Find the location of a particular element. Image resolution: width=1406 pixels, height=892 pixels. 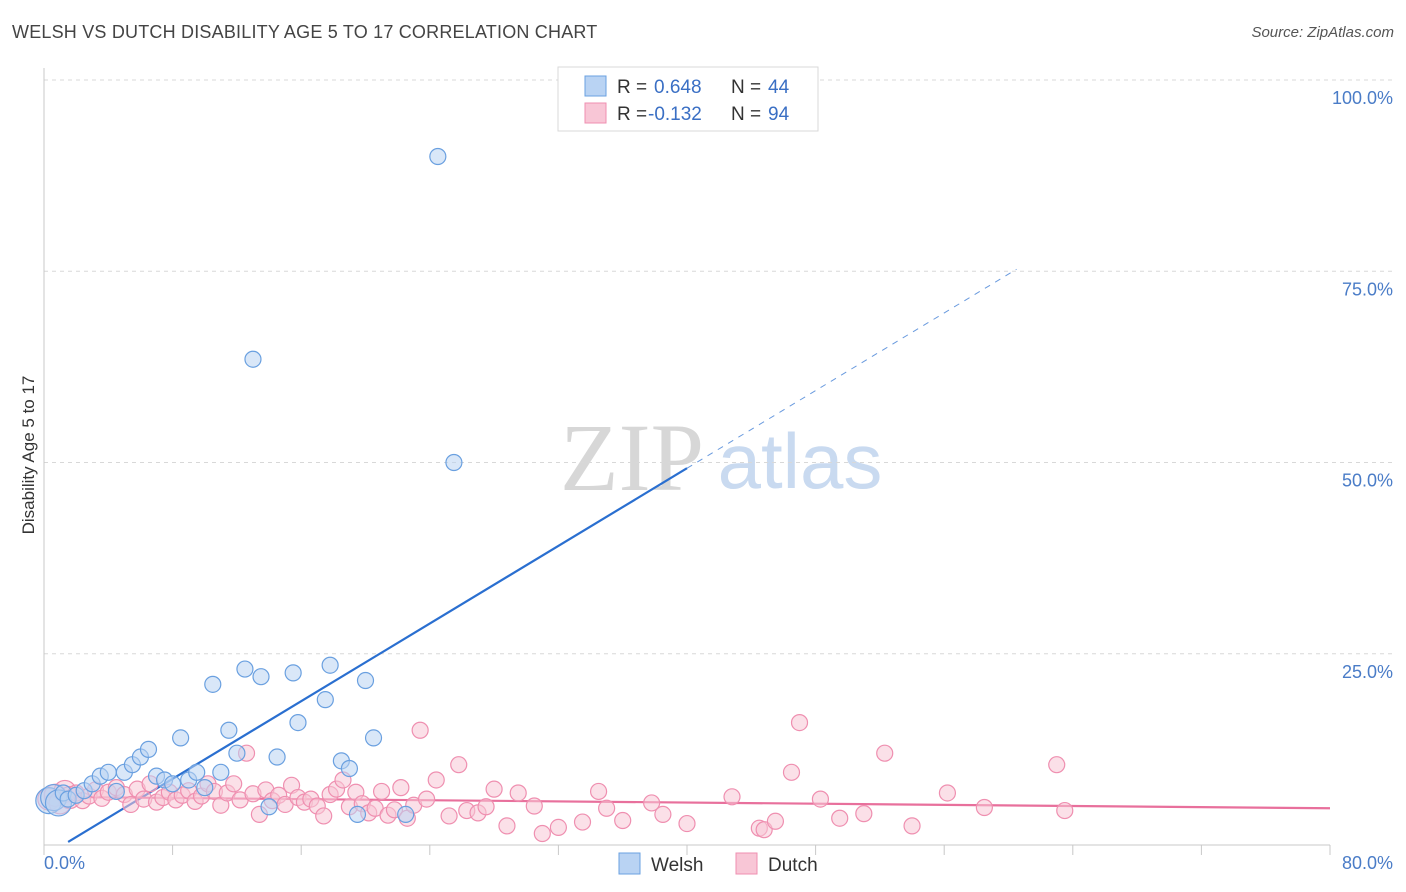

watermark-zip: ZIP is located at coordinates (632, 457).